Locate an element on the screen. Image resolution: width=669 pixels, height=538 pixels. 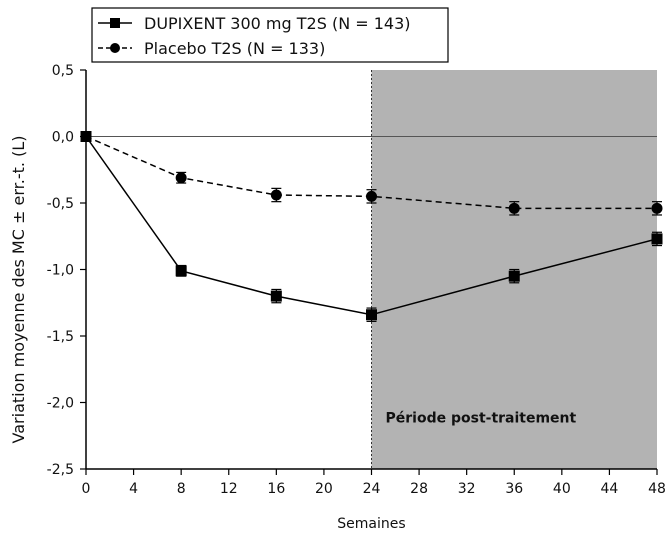
legend-box is located at coordinates (270, 35).